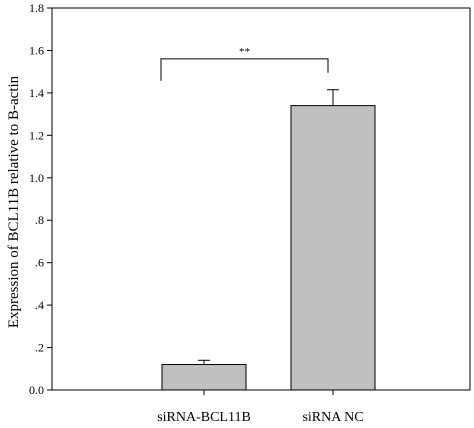 The image size is (474, 428). Describe the element at coordinates (204, 417) in the screenshot. I see `x-tick-label: siRNA-BCL11B` at that location.